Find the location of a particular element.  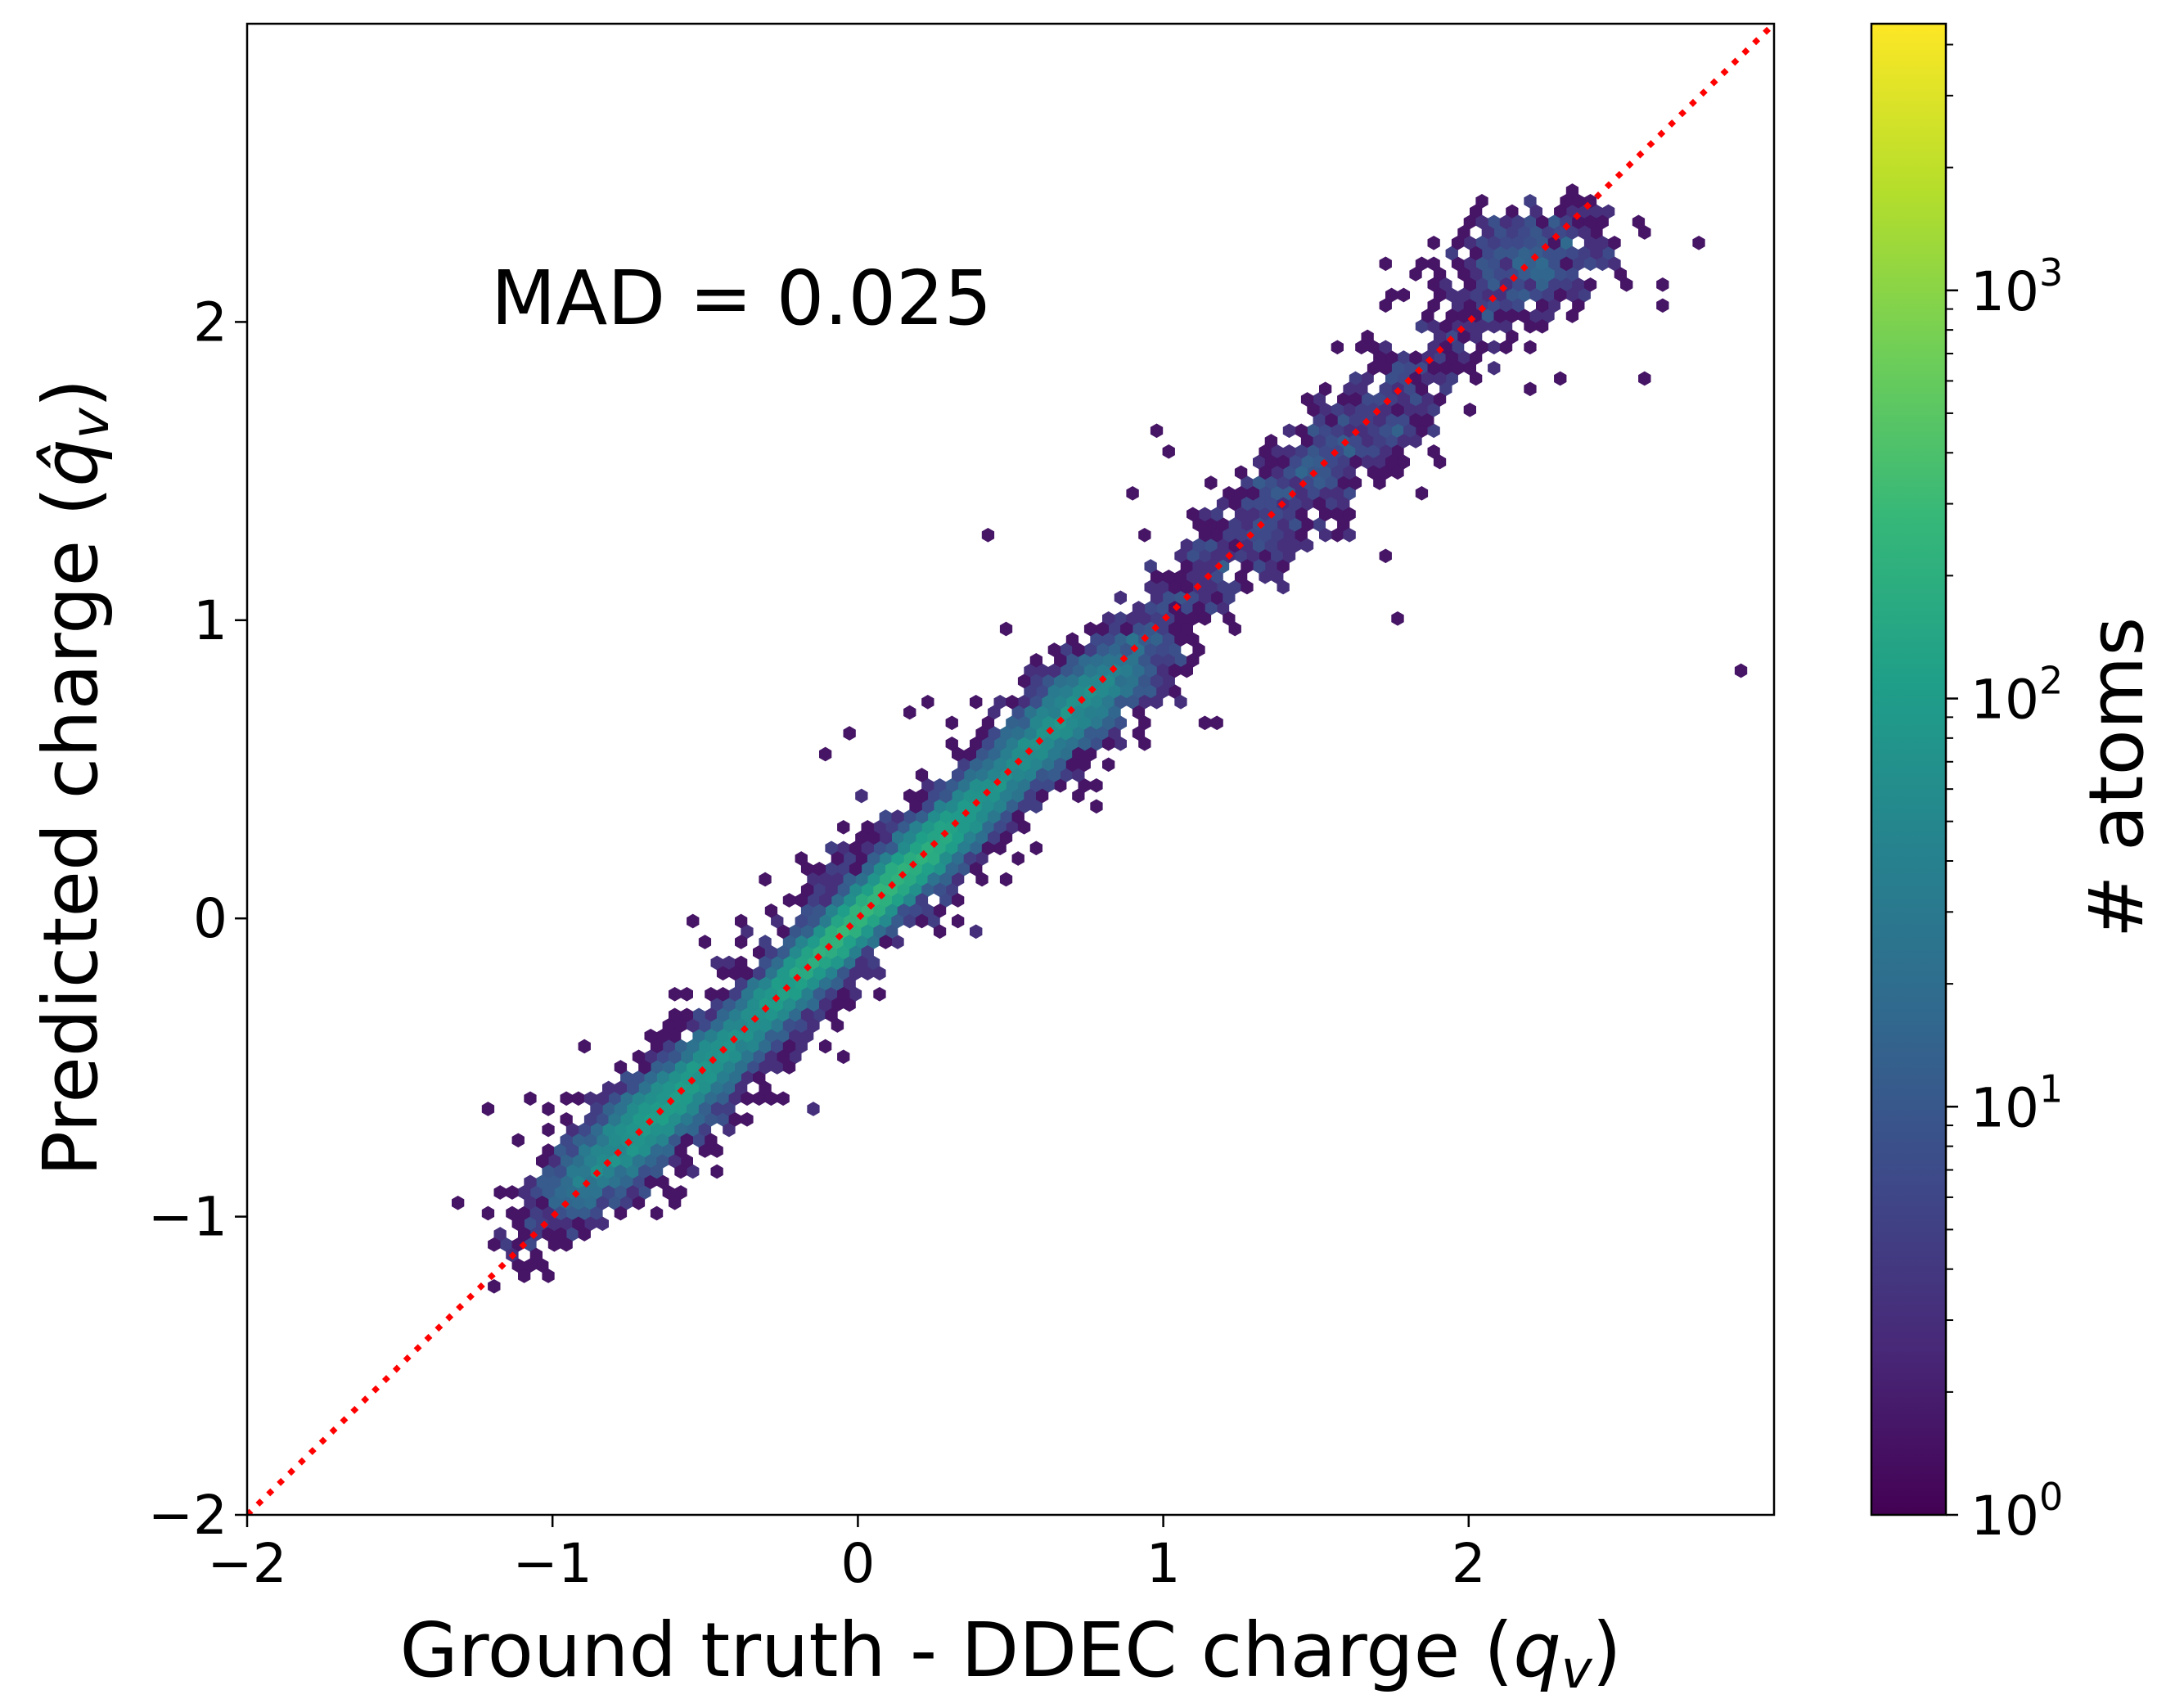

colorbar-label: # atoms is located at coordinates (2116, 778).